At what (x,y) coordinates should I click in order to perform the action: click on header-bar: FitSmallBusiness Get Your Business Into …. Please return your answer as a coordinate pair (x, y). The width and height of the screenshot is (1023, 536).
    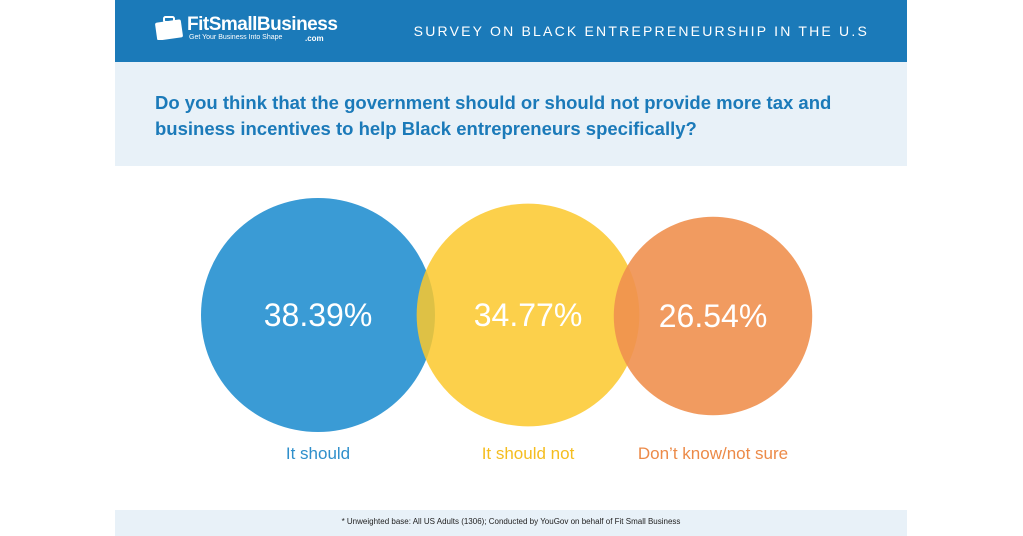
    Looking at the image, I should click on (511, 31).